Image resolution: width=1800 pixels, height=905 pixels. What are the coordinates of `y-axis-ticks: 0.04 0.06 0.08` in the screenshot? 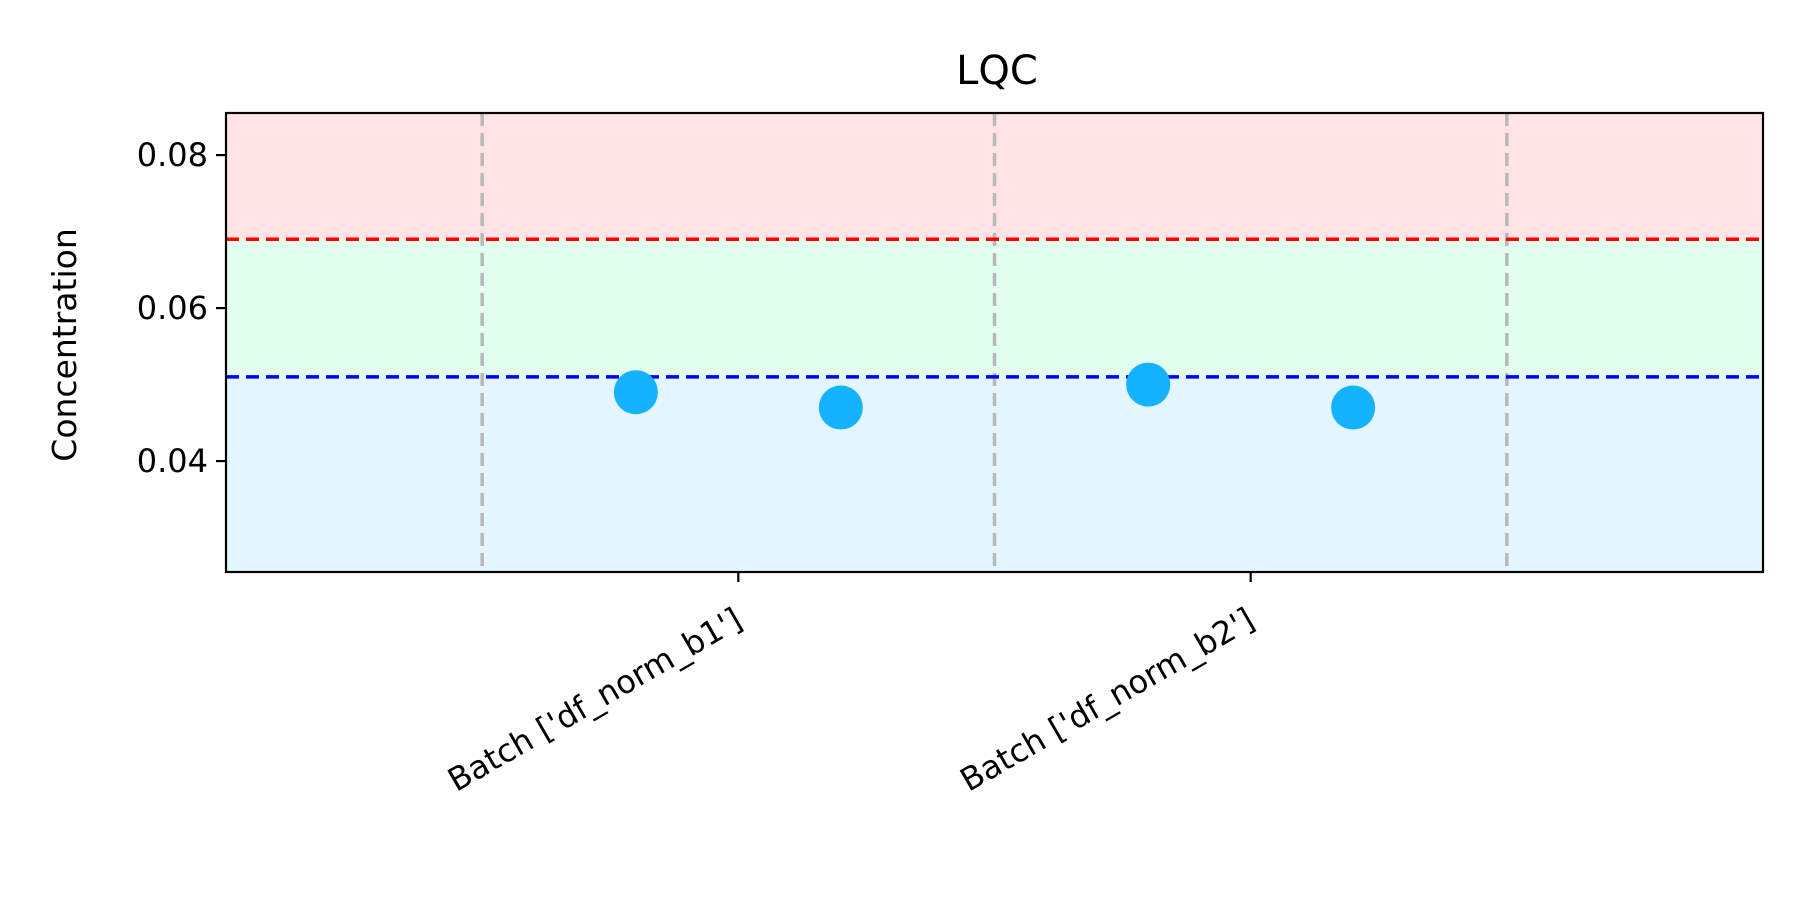 It's located at (181, 308).